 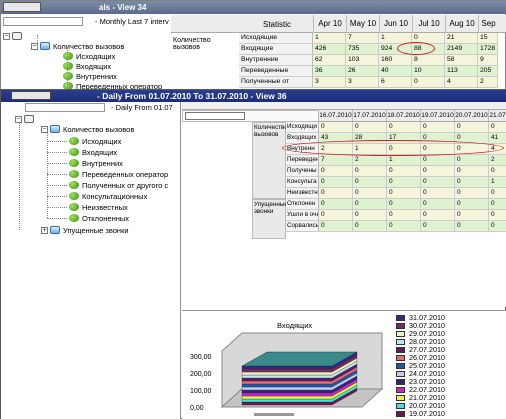 I want to click on daily-tree-item-incoming: Входящих, so click(x=93, y=152).